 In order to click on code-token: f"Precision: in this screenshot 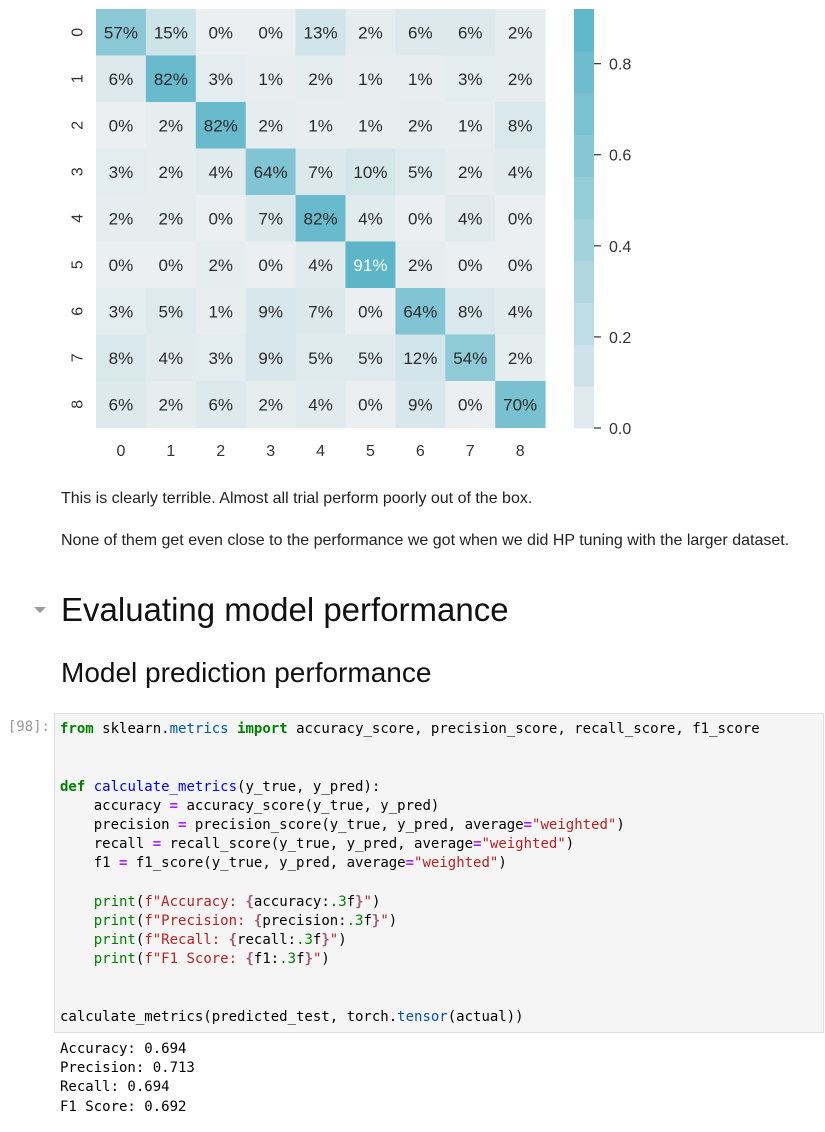, I will do `click(199, 921)`.